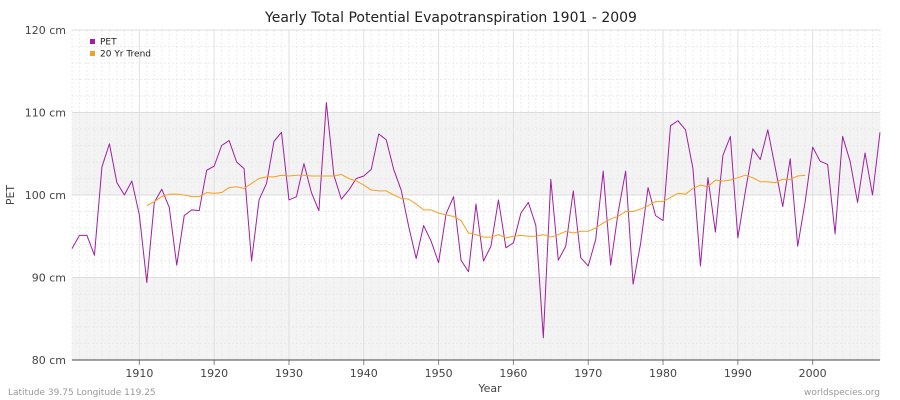  What do you see at coordinates (513, 373) in the screenshot?
I see `x-tick-label: 1960` at bounding box center [513, 373].